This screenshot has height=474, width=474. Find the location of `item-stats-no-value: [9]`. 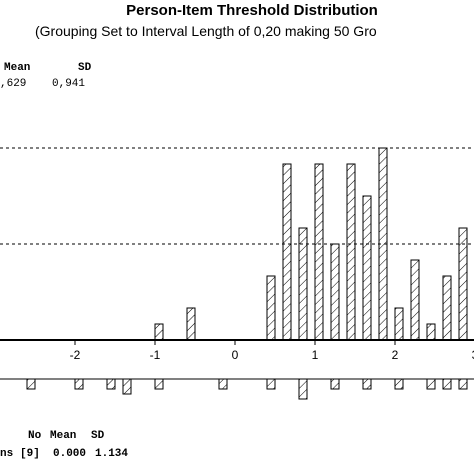

item-stats-no-value: [9] is located at coordinates (30, 454).